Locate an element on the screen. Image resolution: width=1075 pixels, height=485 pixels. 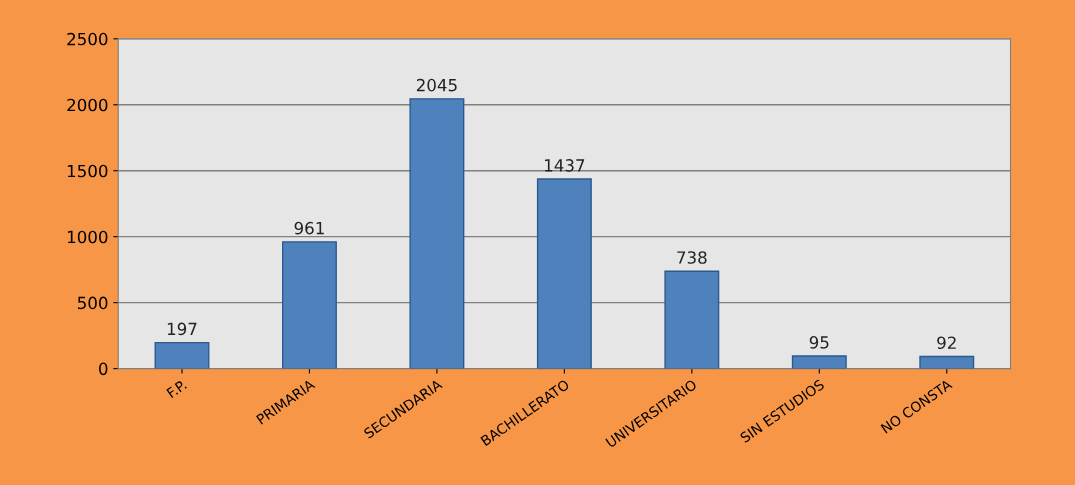
y-tick-label: 2500 is located at coordinates (87, 39).